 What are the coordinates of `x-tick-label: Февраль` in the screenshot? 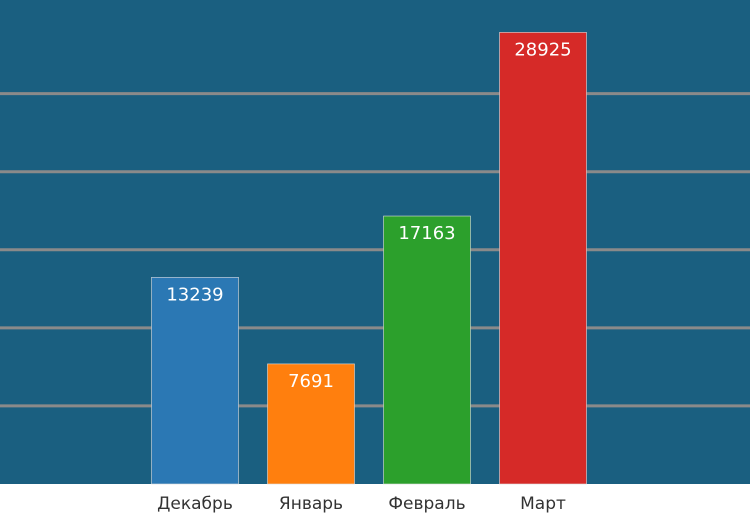 It's located at (426, 504).